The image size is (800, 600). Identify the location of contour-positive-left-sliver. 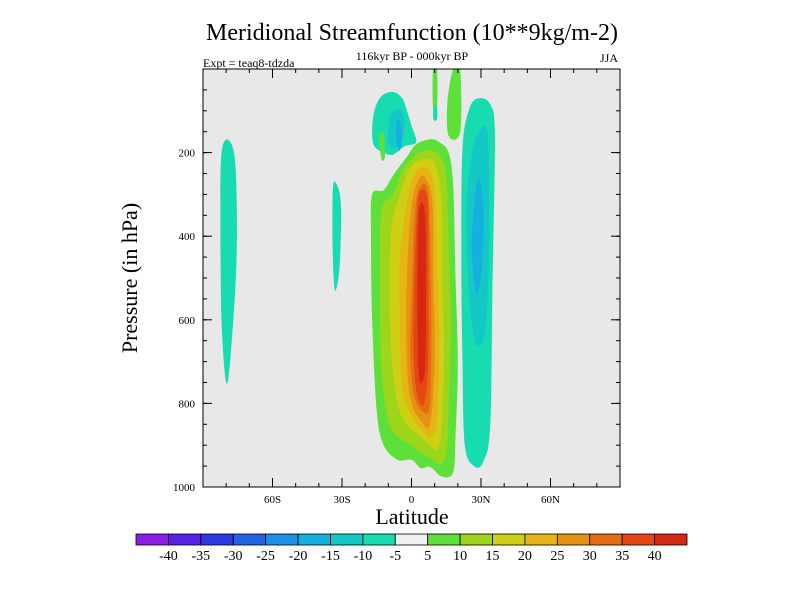
(382, 146).